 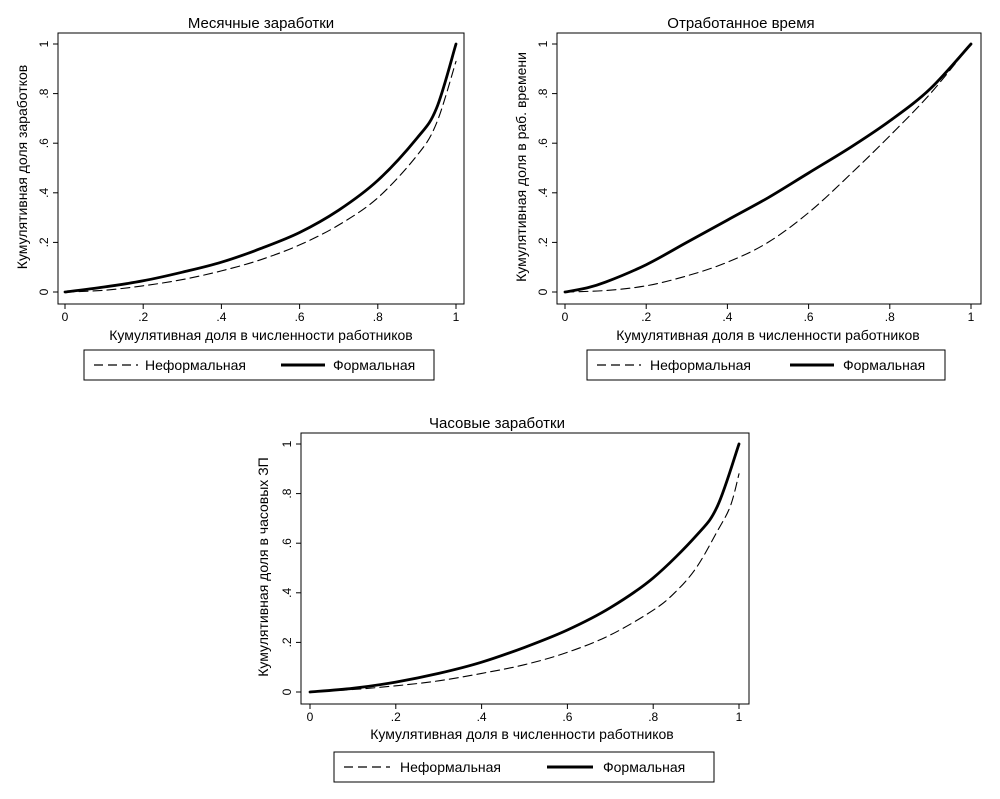 What do you see at coordinates (740, 23) in the screenshot?
I see `chart-title: Отработанное время` at bounding box center [740, 23].